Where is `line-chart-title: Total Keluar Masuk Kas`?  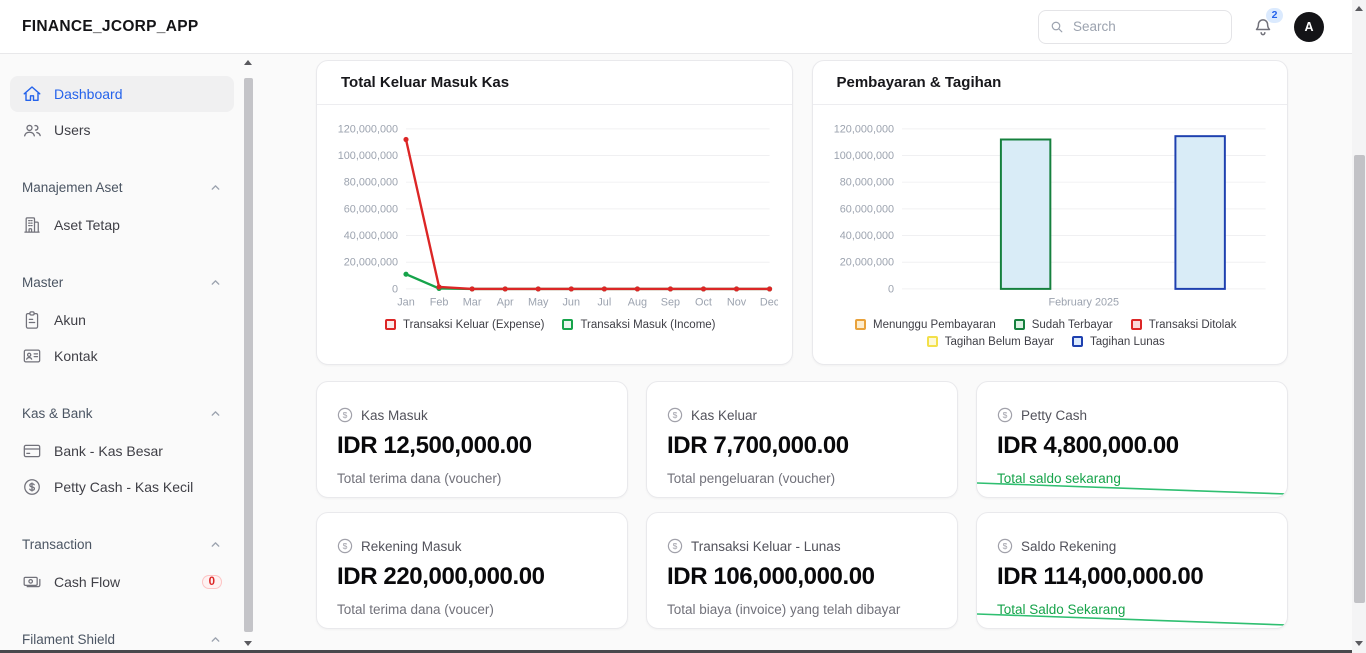 line-chart-title: Total Keluar Masuk Kas is located at coordinates (425, 82).